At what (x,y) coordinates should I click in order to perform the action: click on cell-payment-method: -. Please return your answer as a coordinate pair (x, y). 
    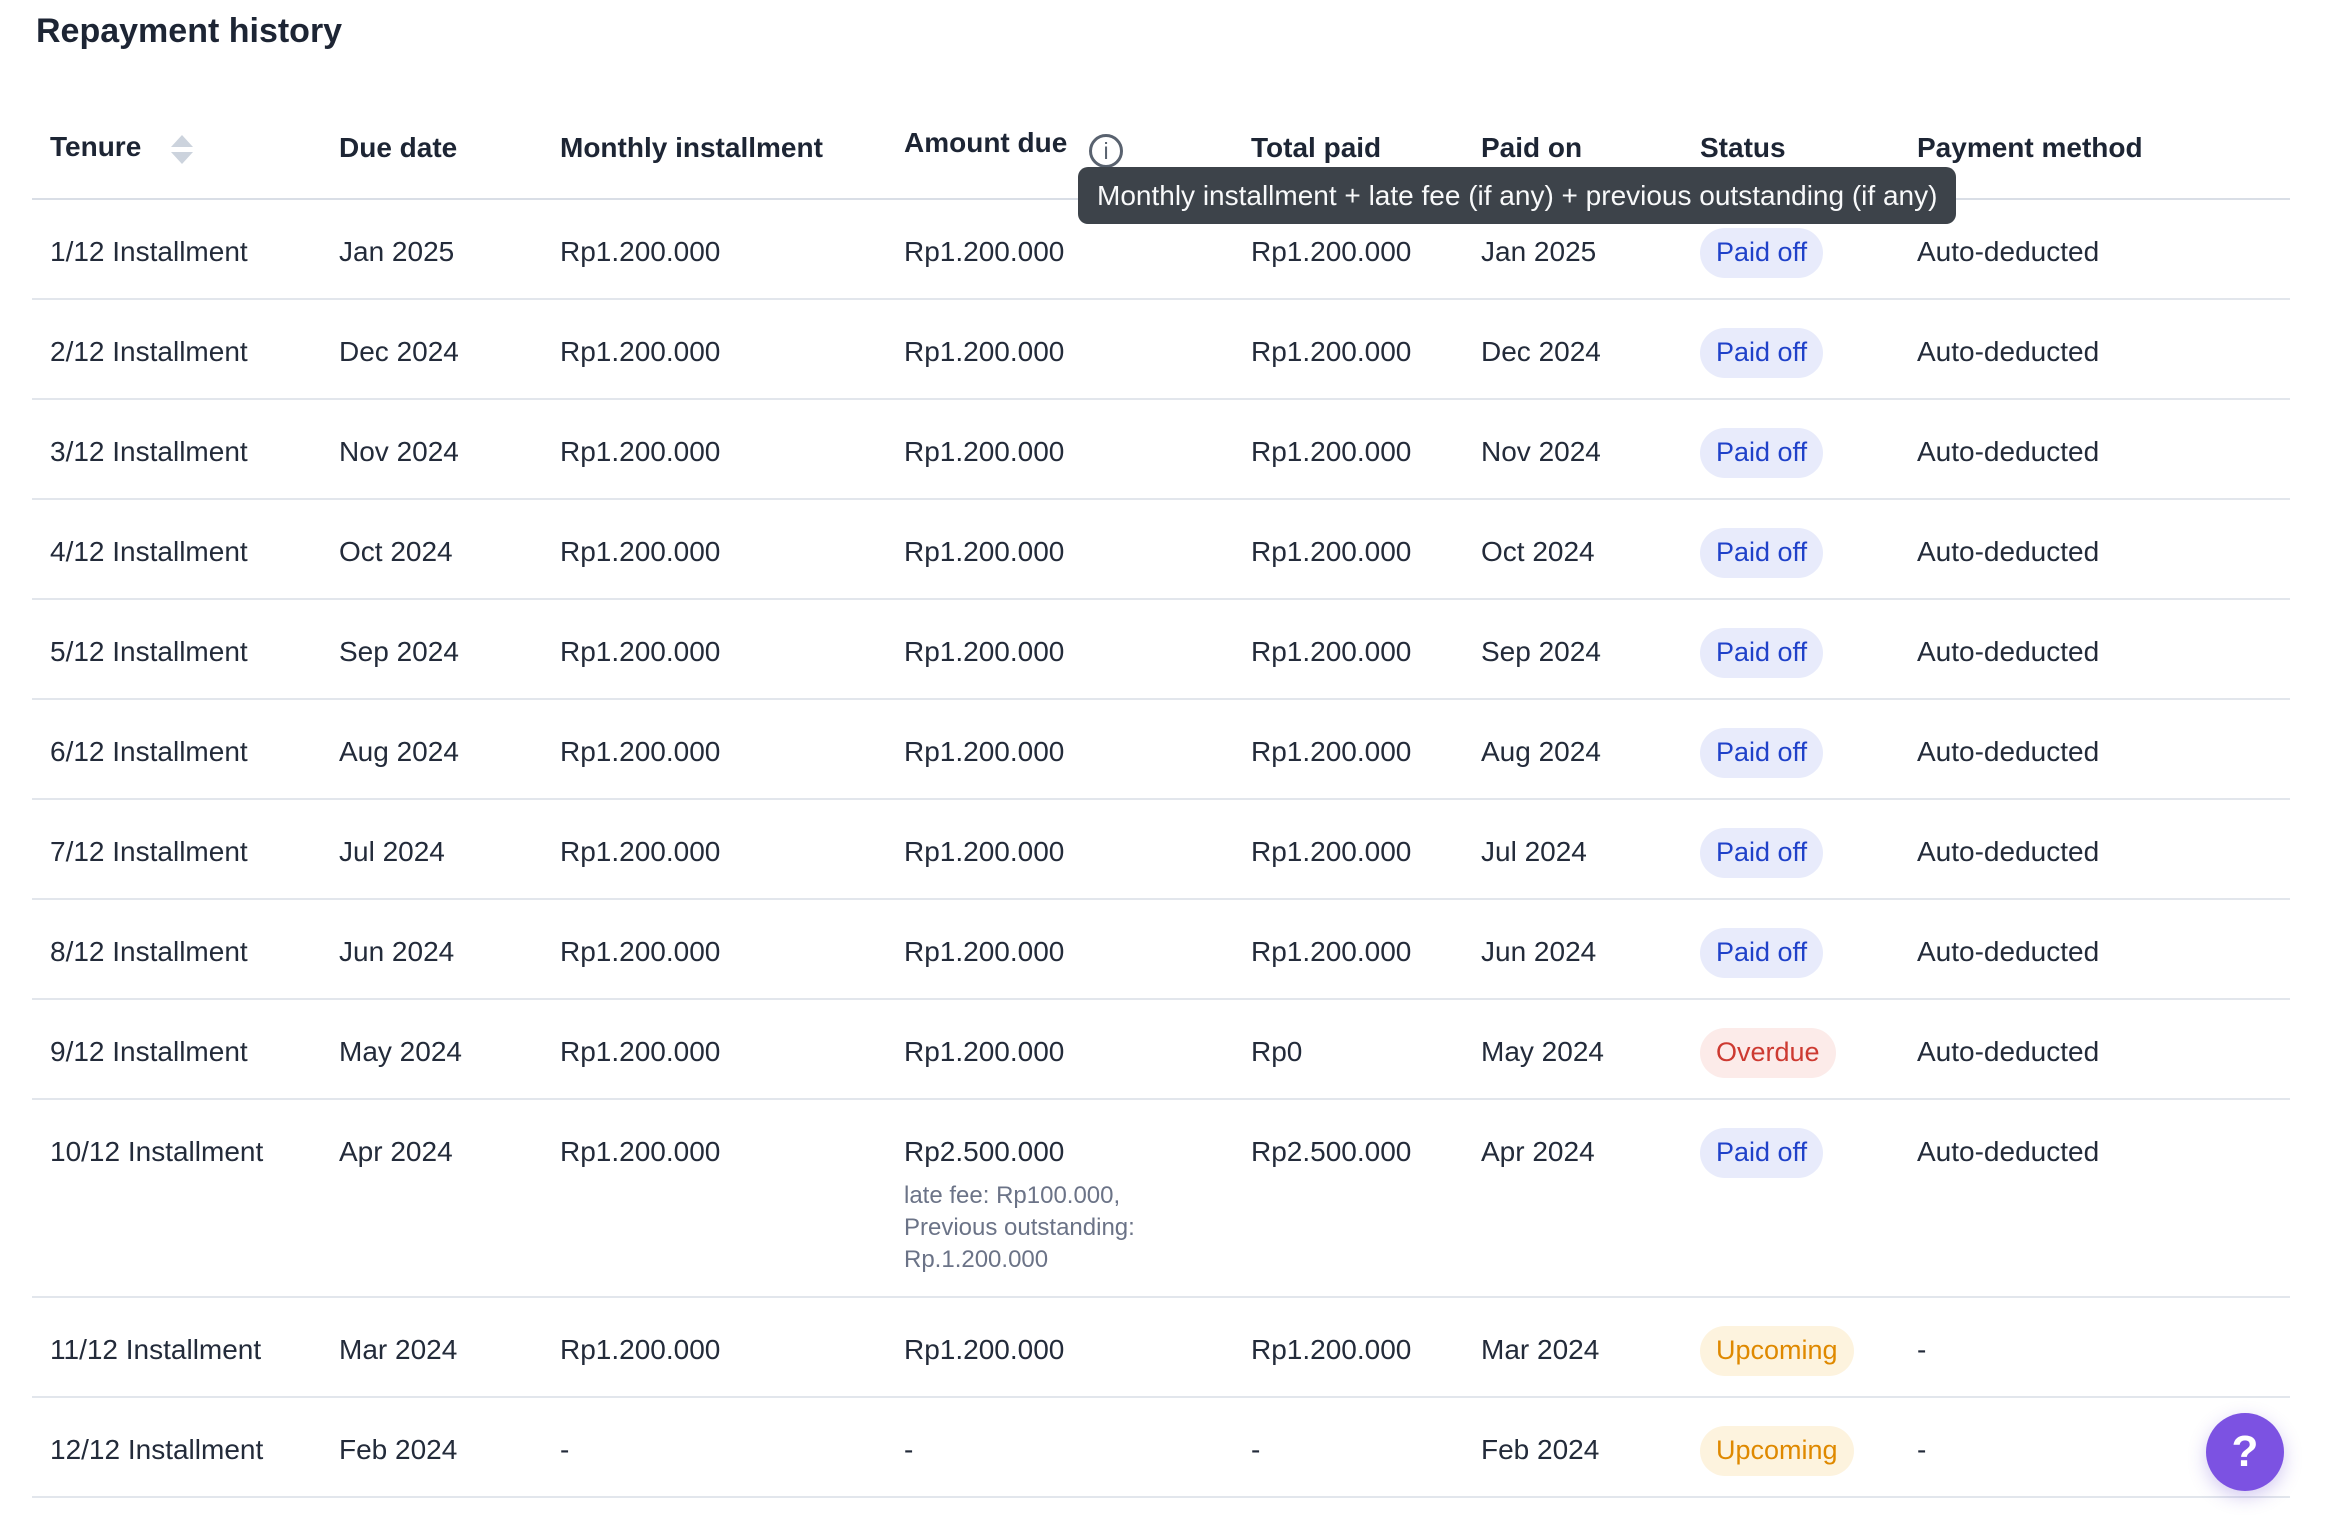
    Looking at the image, I should click on (2103, 1347).